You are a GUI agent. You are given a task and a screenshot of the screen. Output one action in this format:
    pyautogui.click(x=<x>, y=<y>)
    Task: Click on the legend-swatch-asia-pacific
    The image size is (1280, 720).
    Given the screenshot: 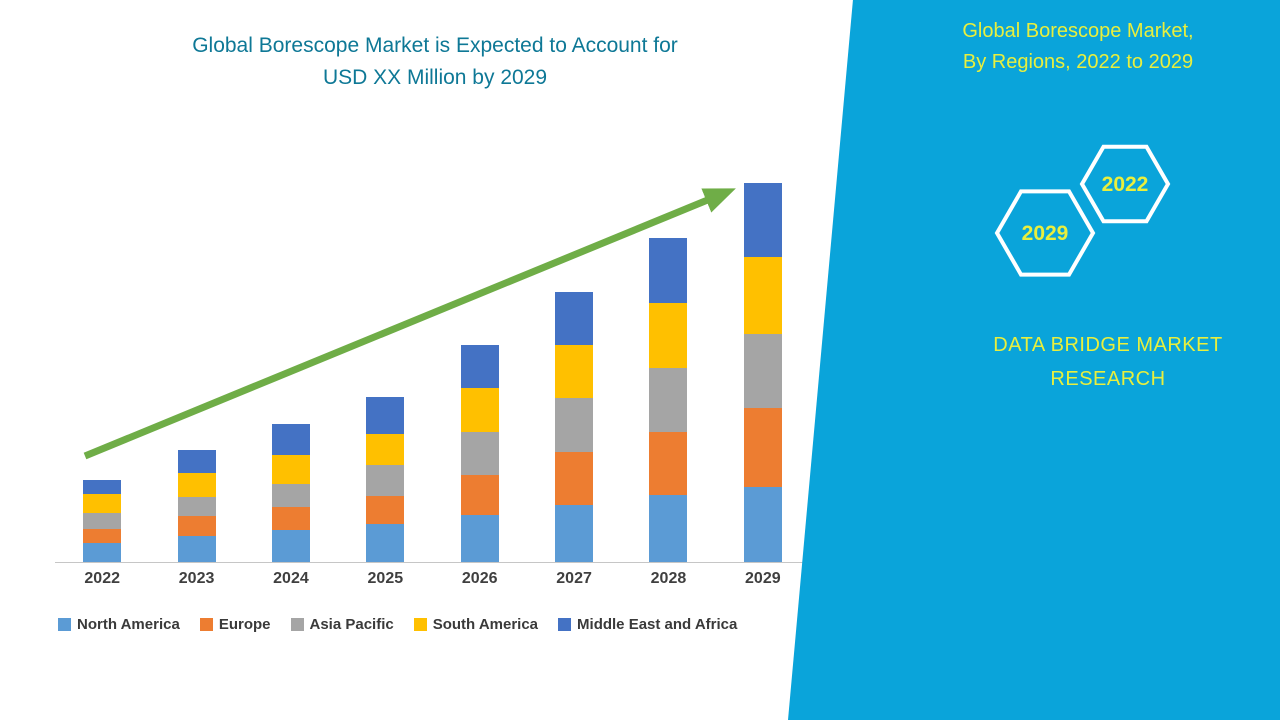 What is the action you would take?
    pyautogui.click(x=297, y=624)
    